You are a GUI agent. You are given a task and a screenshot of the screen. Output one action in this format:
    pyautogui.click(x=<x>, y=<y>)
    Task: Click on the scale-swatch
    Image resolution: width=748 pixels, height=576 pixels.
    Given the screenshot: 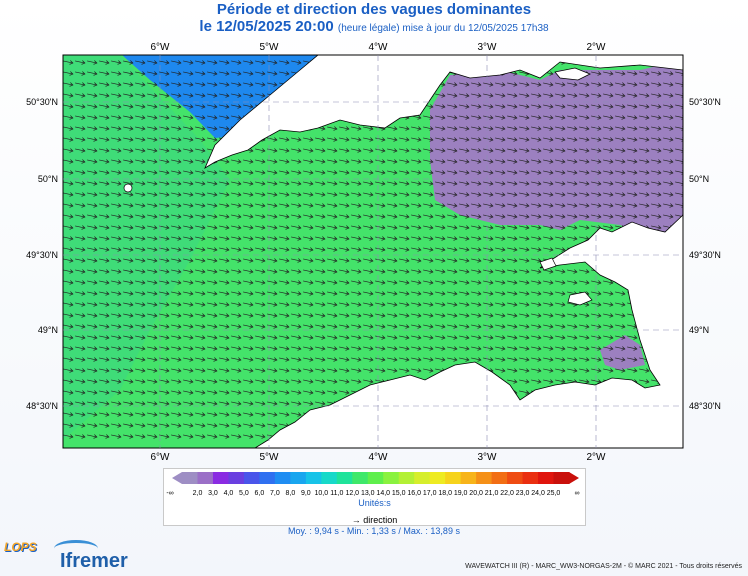 What is the action you would take?
    pyautogui.click(x=313, y=478)
    